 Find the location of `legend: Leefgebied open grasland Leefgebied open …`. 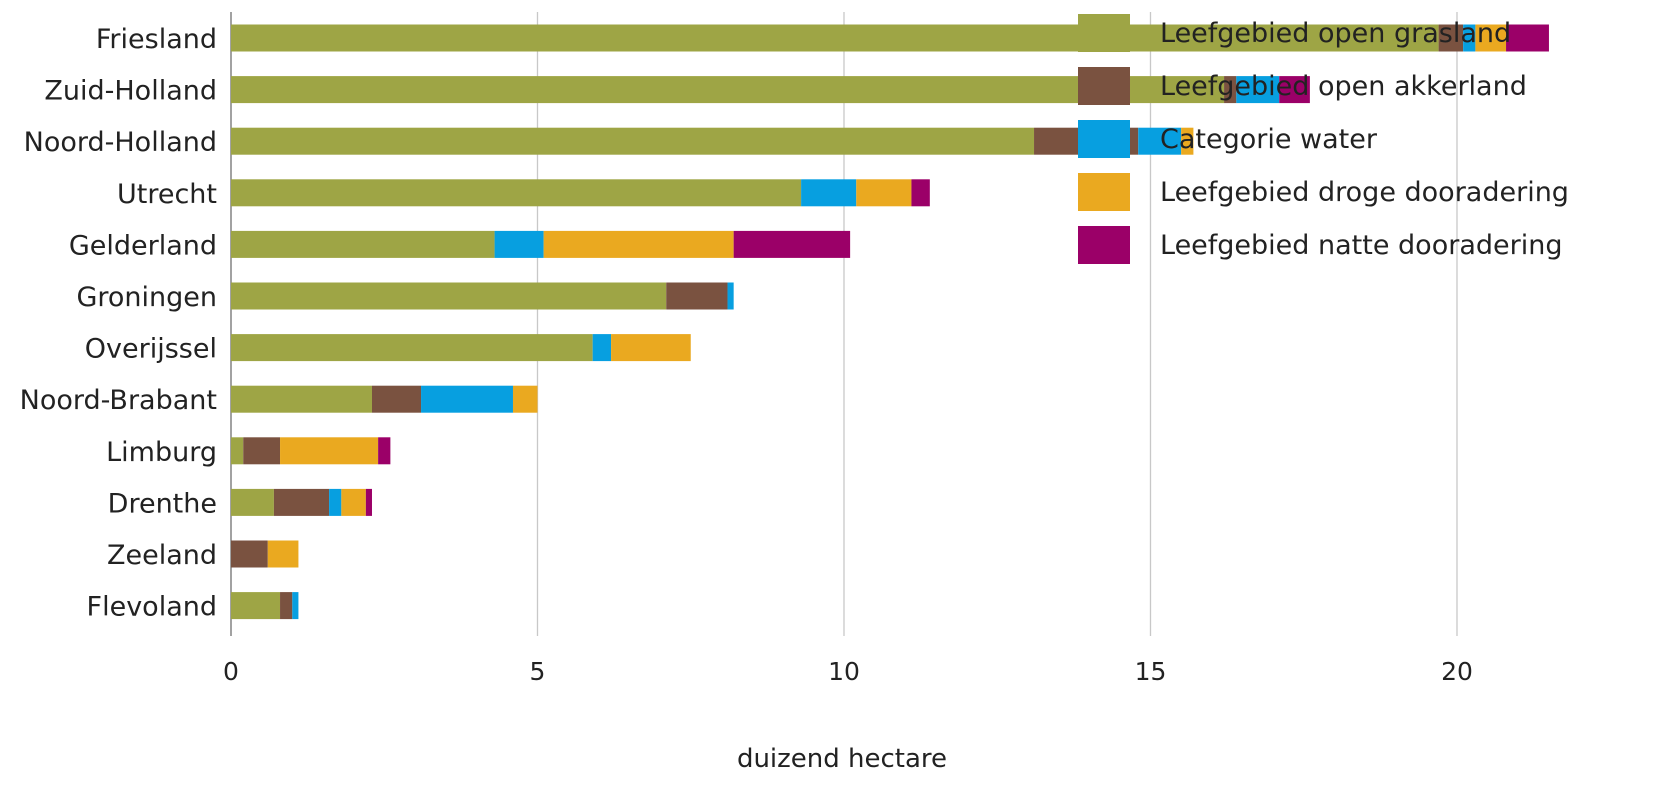

legend: Leefgebied open grasland Leefgebied open … is located at coordinates (1323, 139).